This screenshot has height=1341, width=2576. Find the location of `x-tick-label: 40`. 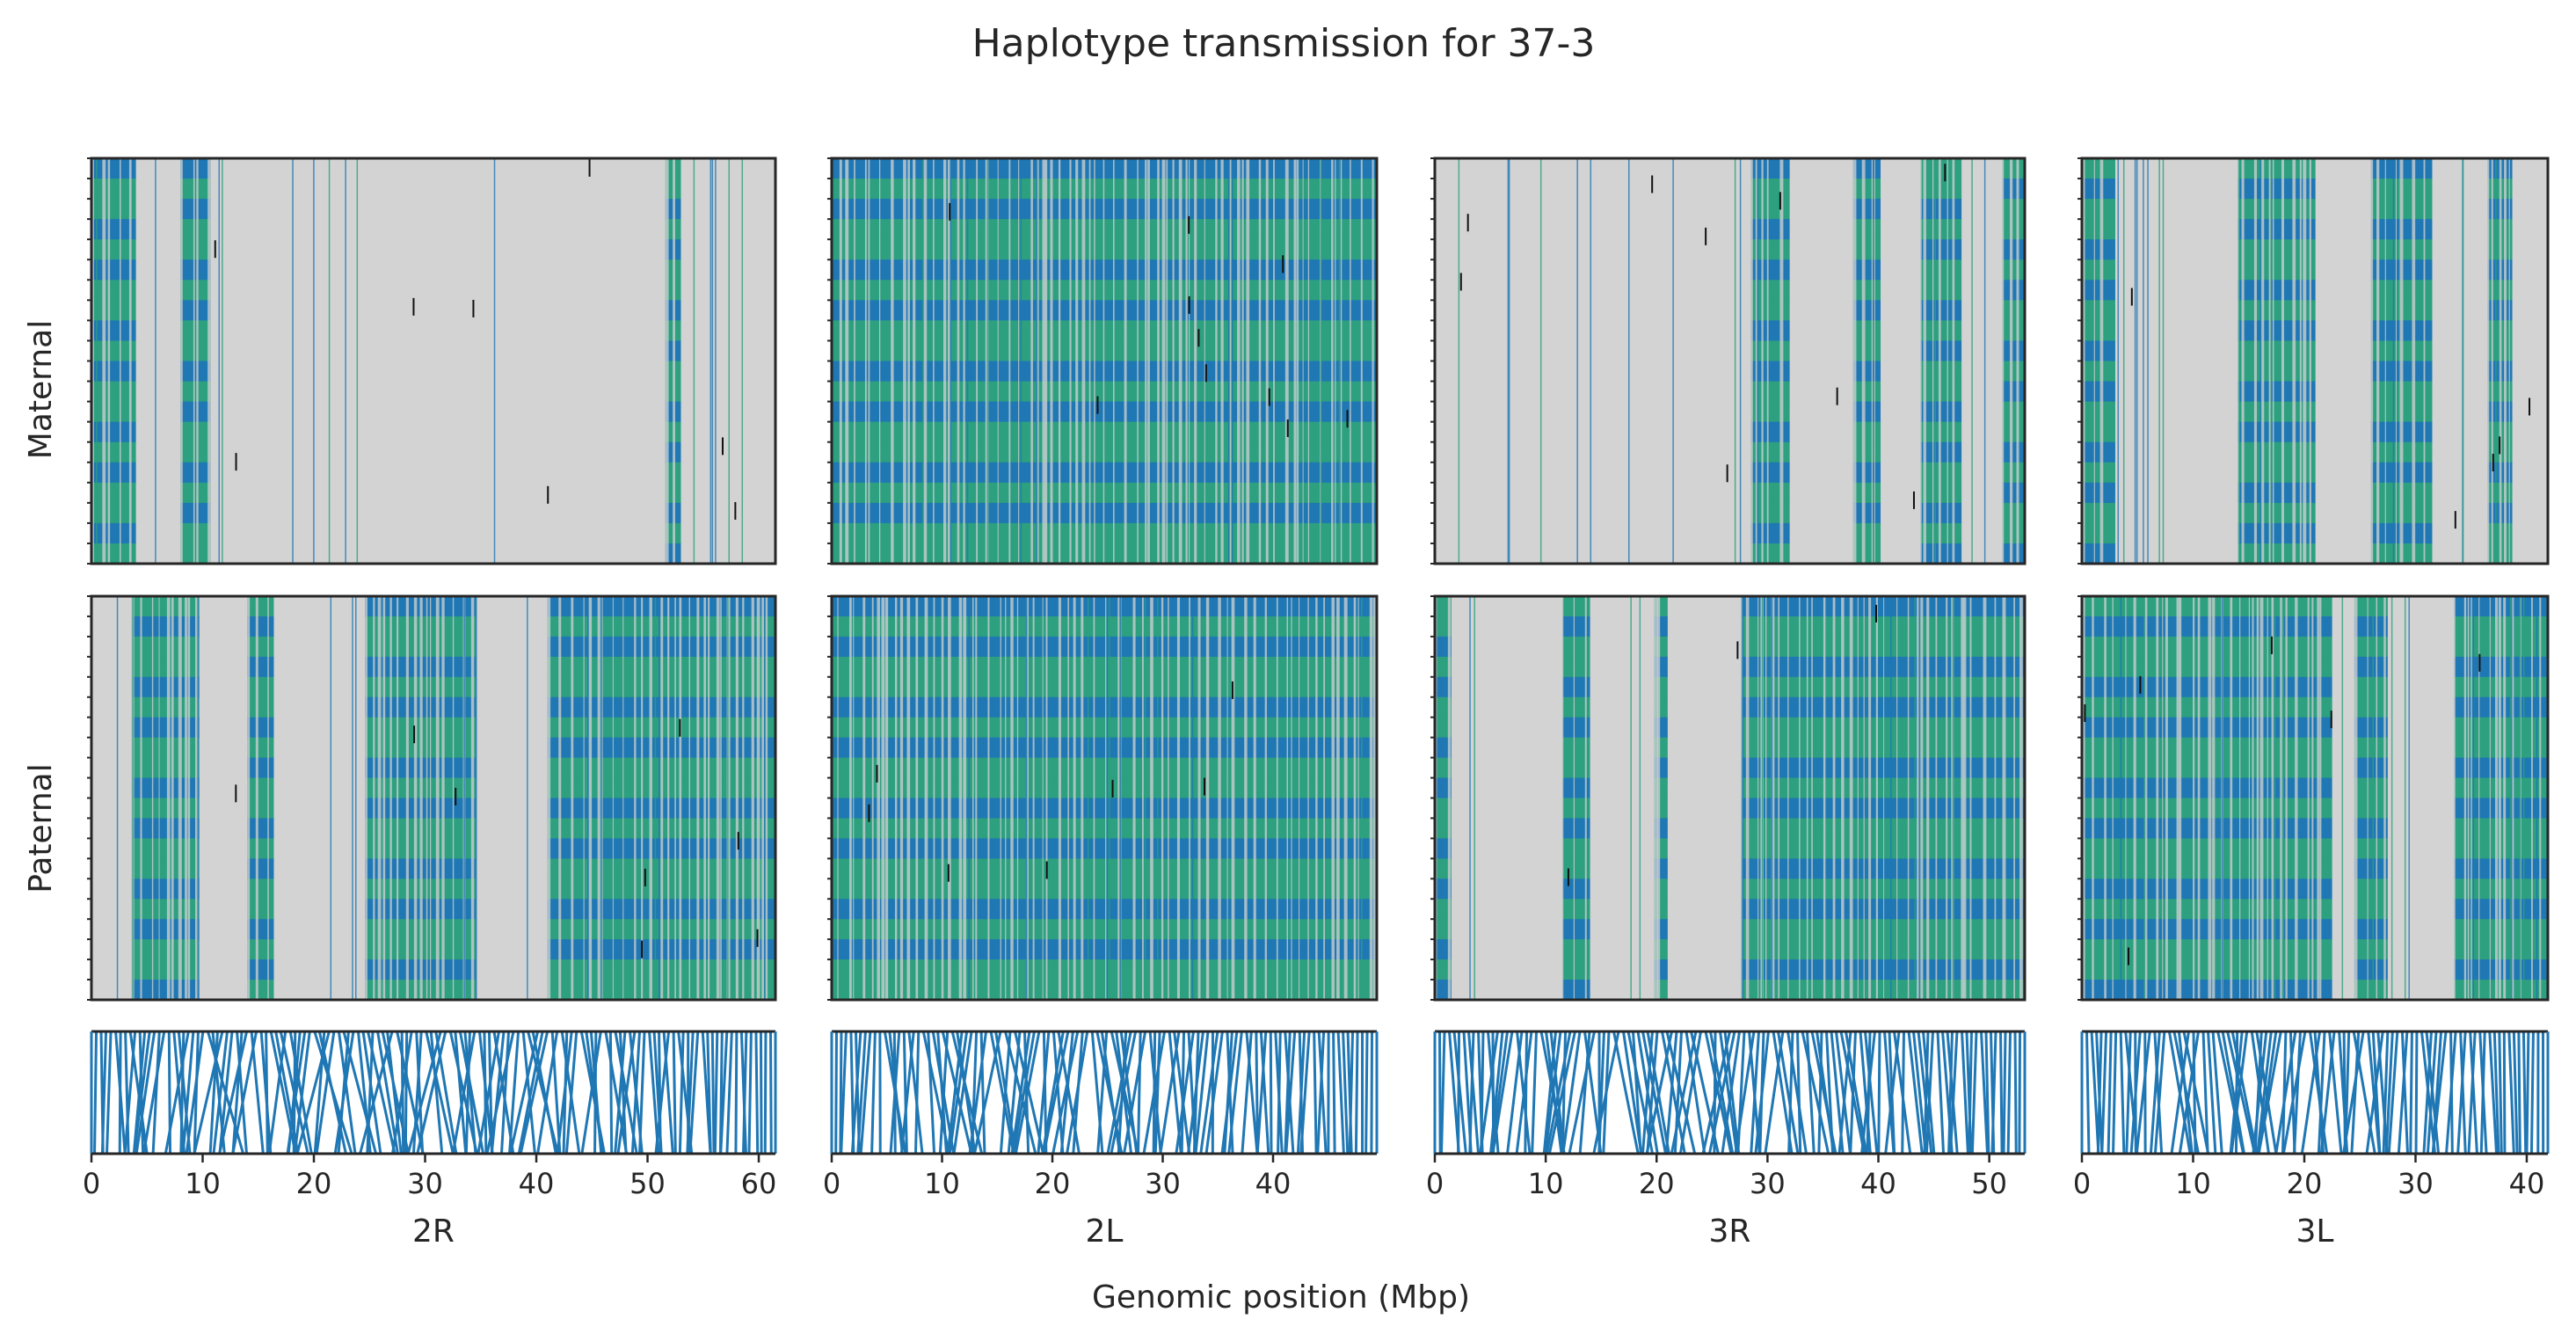

x-tick-label: 40 is located at coordinates (537, 1183).